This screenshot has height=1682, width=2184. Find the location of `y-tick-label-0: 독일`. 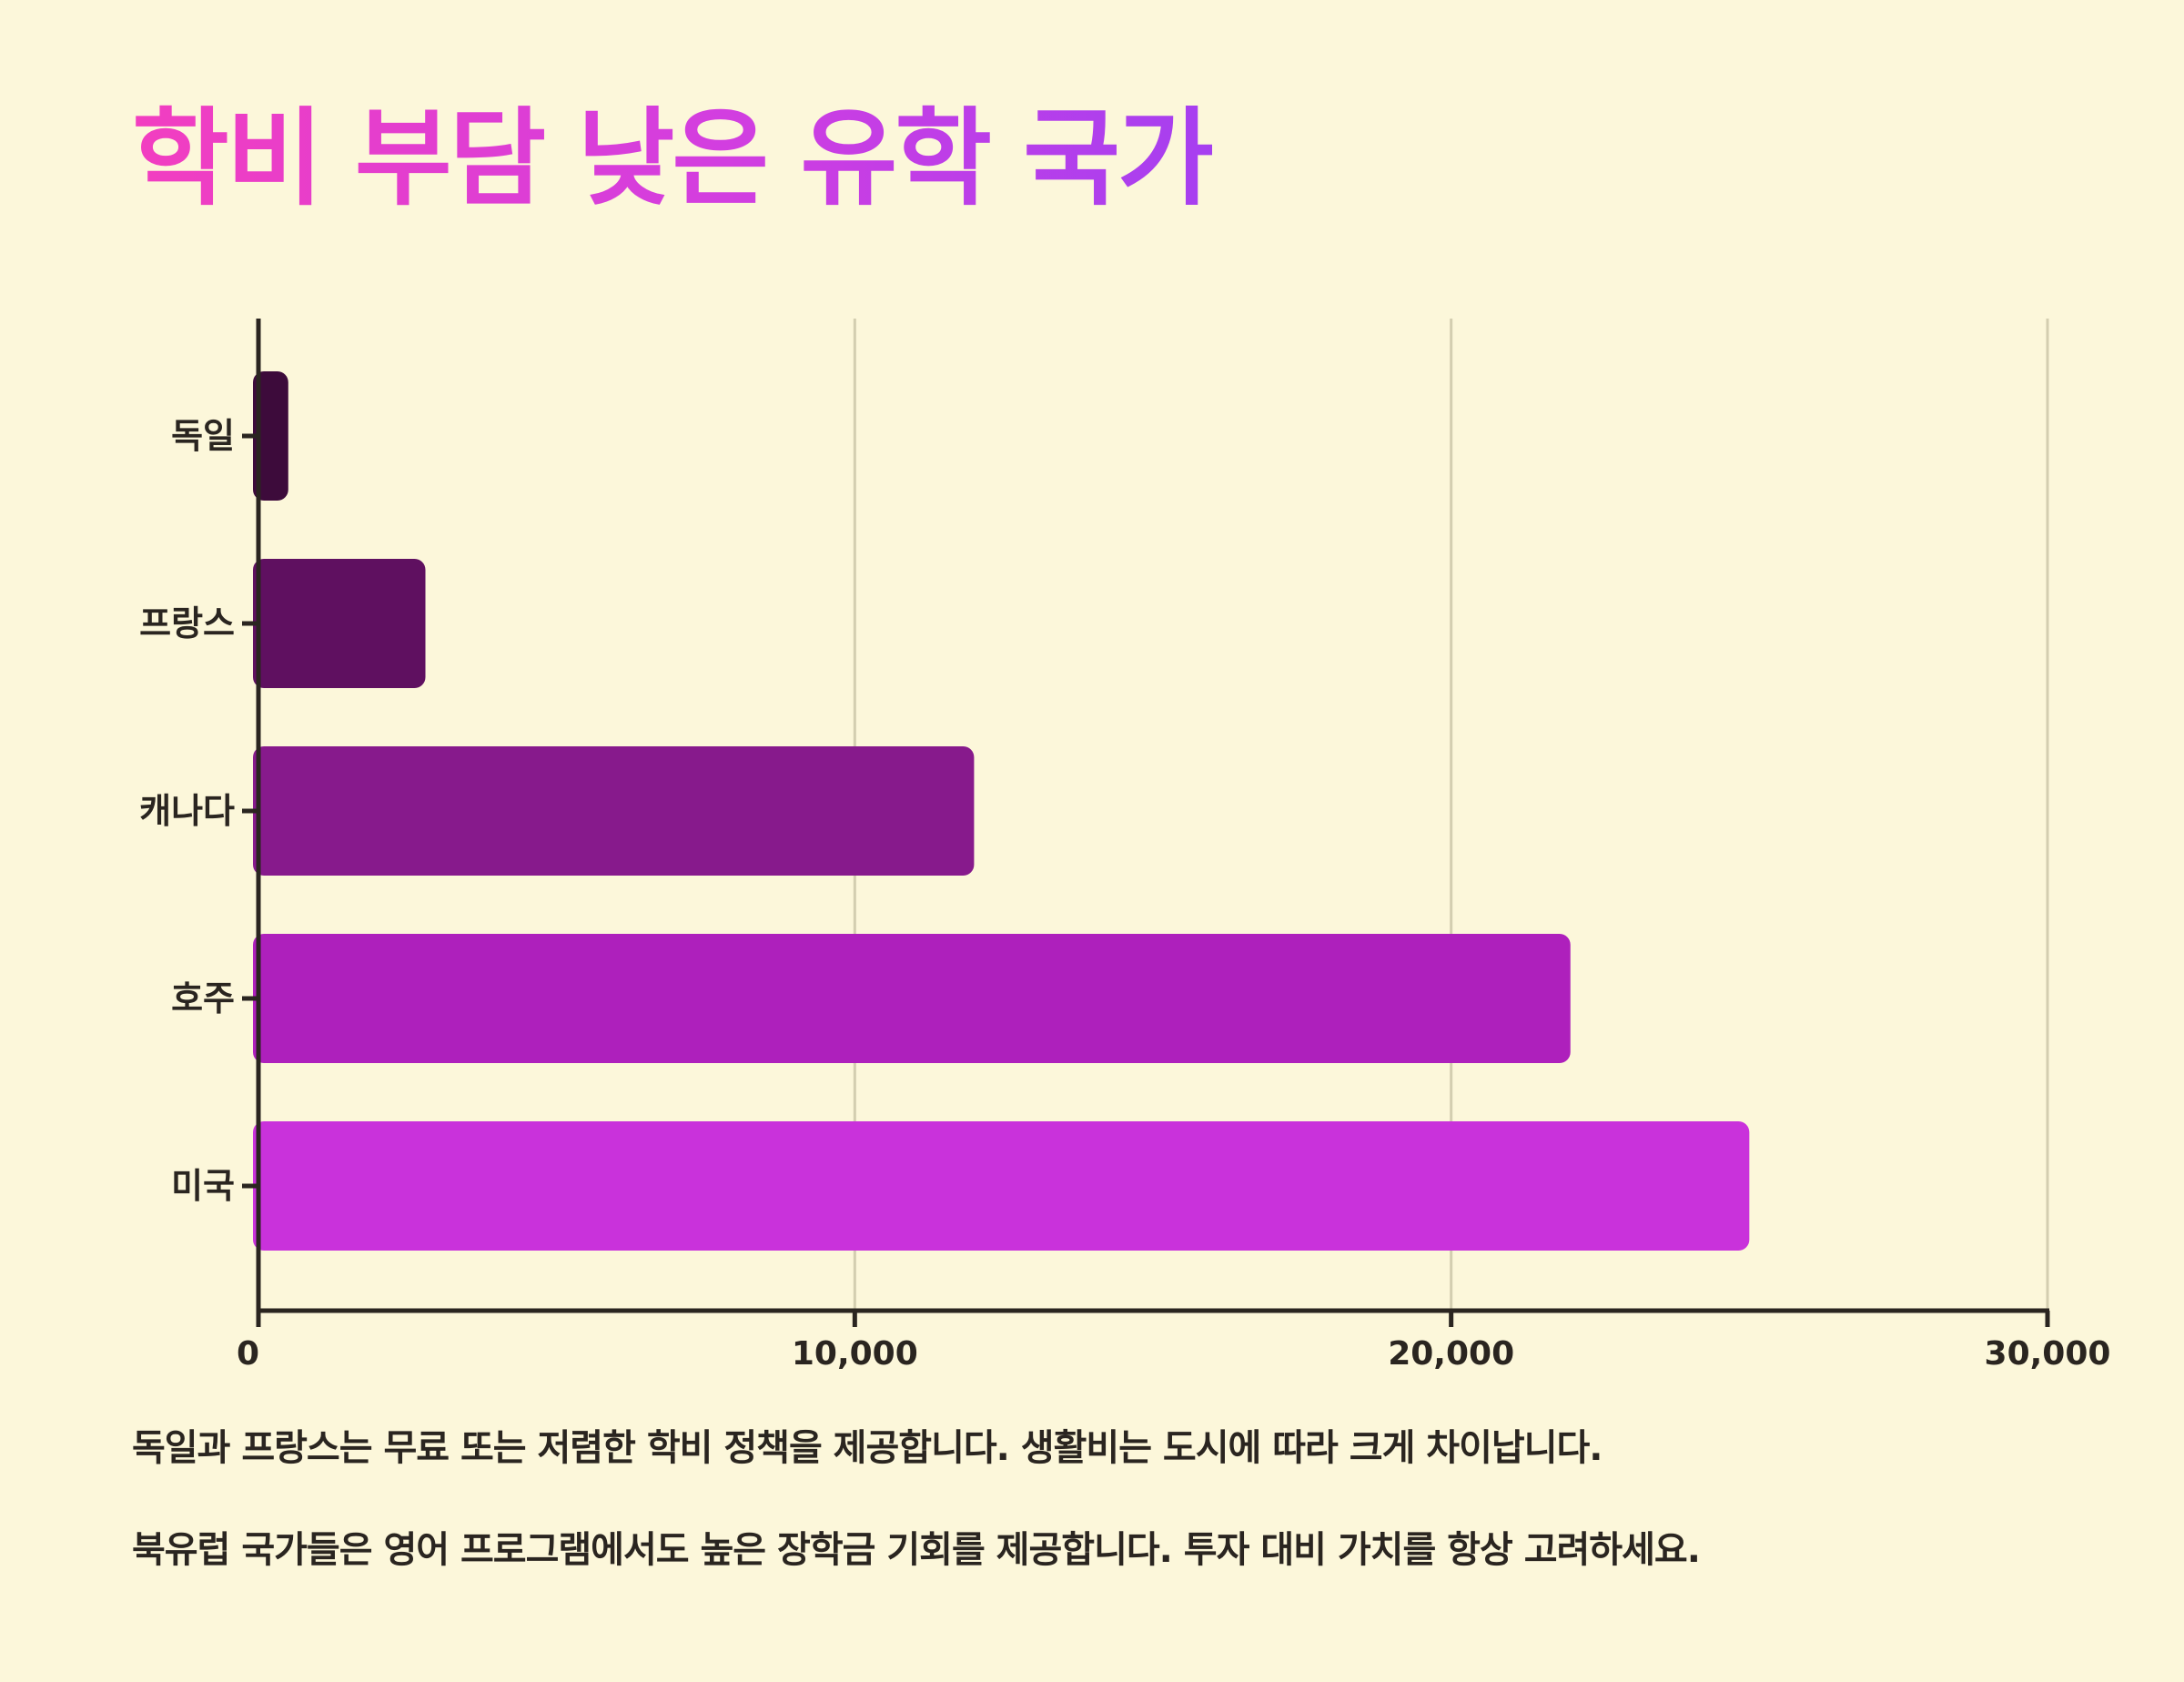

y-tick-label-0: 독일 is located at coordinates (203, 436).